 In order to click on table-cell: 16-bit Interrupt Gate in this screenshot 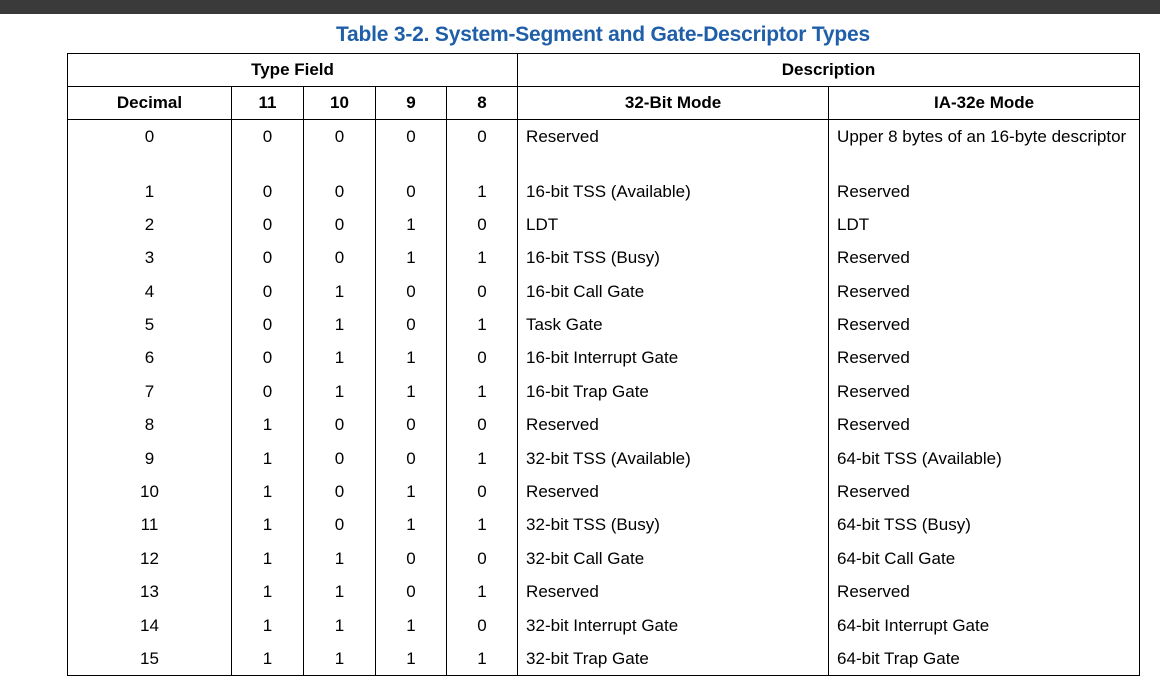, I will do `click(673, 358)`.